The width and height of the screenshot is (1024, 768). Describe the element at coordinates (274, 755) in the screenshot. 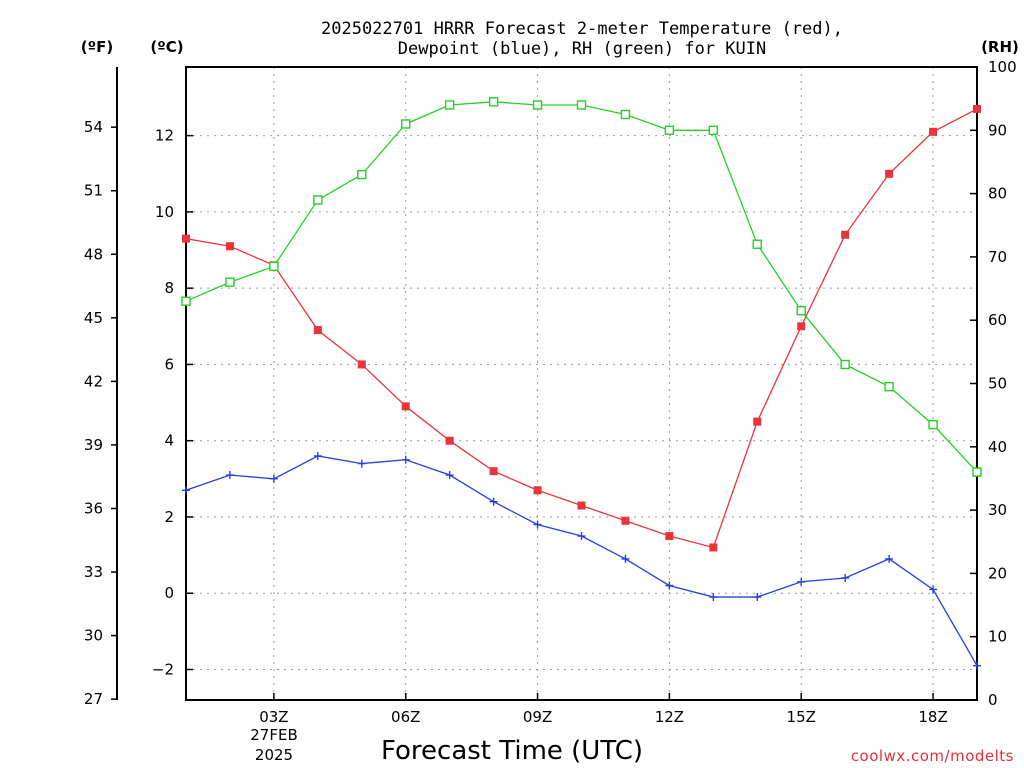

I see `date-label-year: 2025` at that location.